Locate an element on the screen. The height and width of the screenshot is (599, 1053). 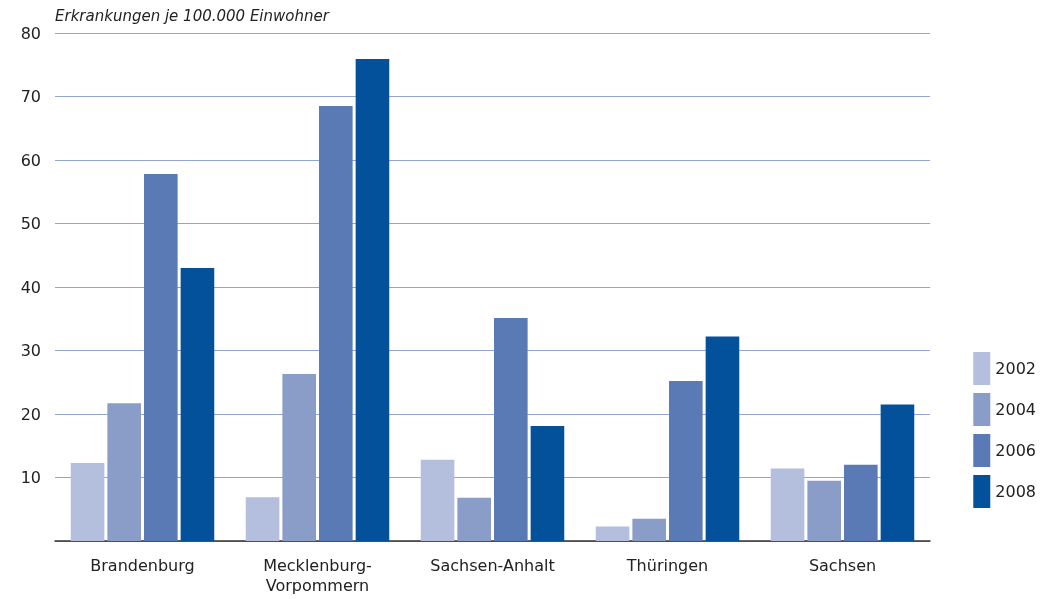
y-tick-label: 80 is located at coordinates (30, 33).